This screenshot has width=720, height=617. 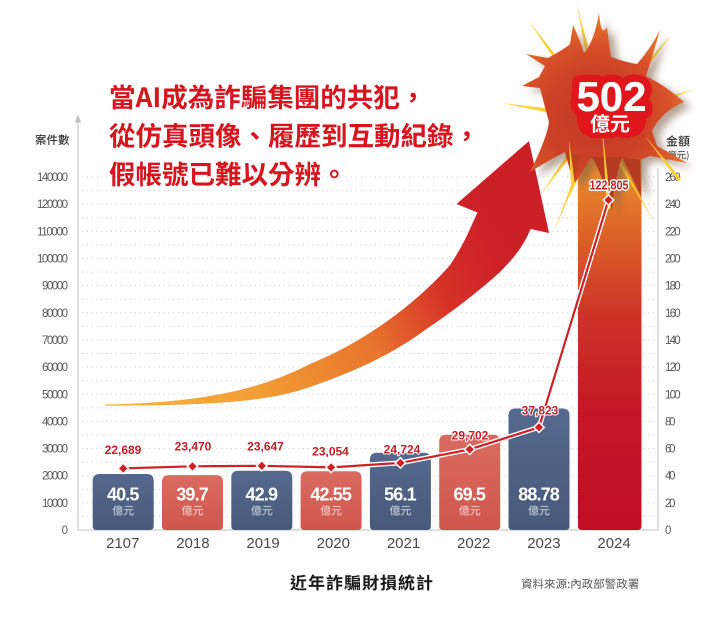 I want to click on svg-text: 2024, so click(x=613, y=543).